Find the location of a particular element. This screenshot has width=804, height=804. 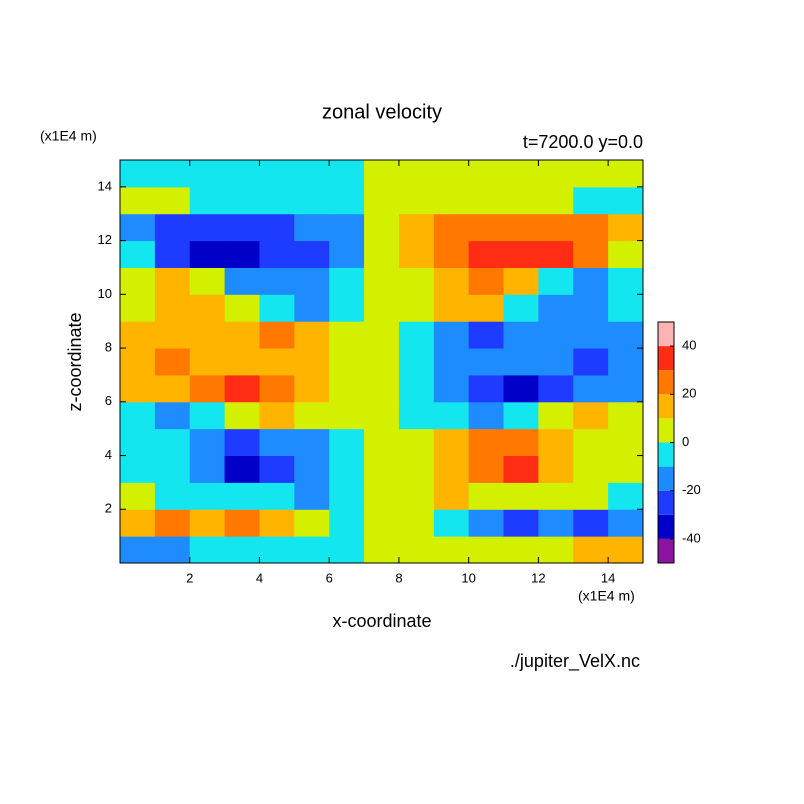

x-tick-label: 4 is located at coordinates (259, 577).